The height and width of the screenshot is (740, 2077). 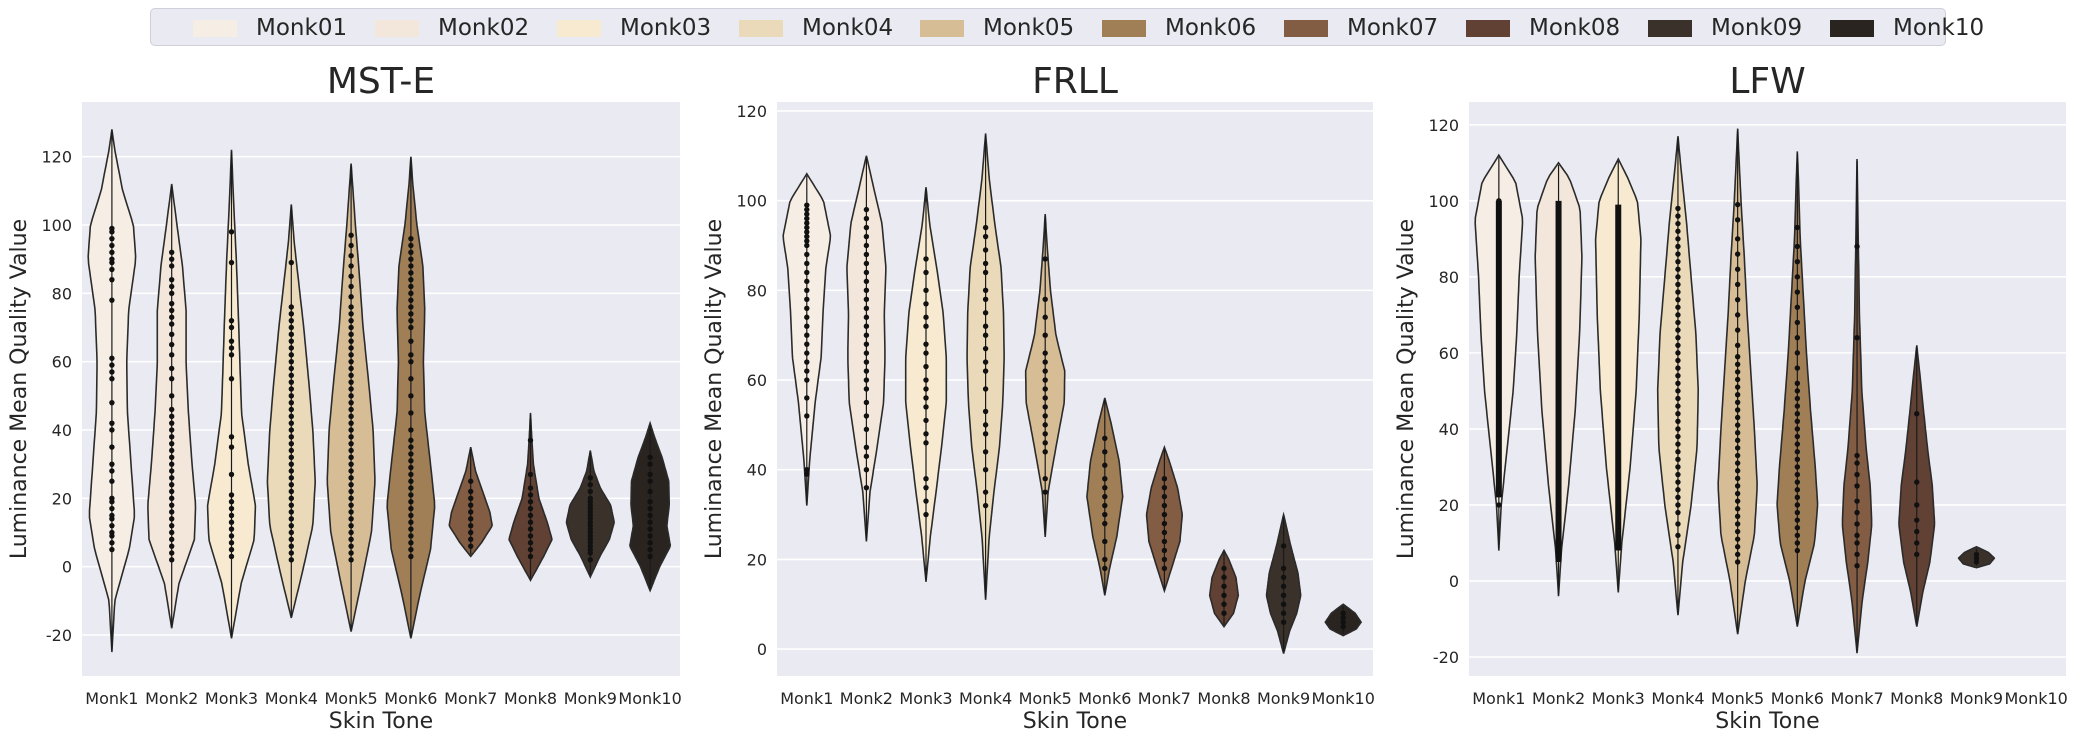 I want to click on x-tick-label: Monk8, so click(x=1223, y=698).